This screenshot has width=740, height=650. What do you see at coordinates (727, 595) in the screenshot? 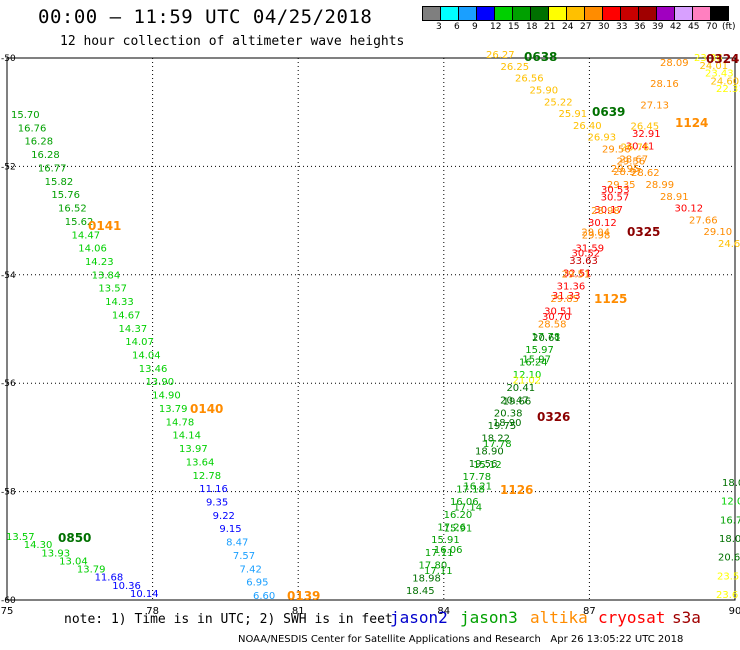
I see `track-value: 23.6` at bounding box center [727, 595].